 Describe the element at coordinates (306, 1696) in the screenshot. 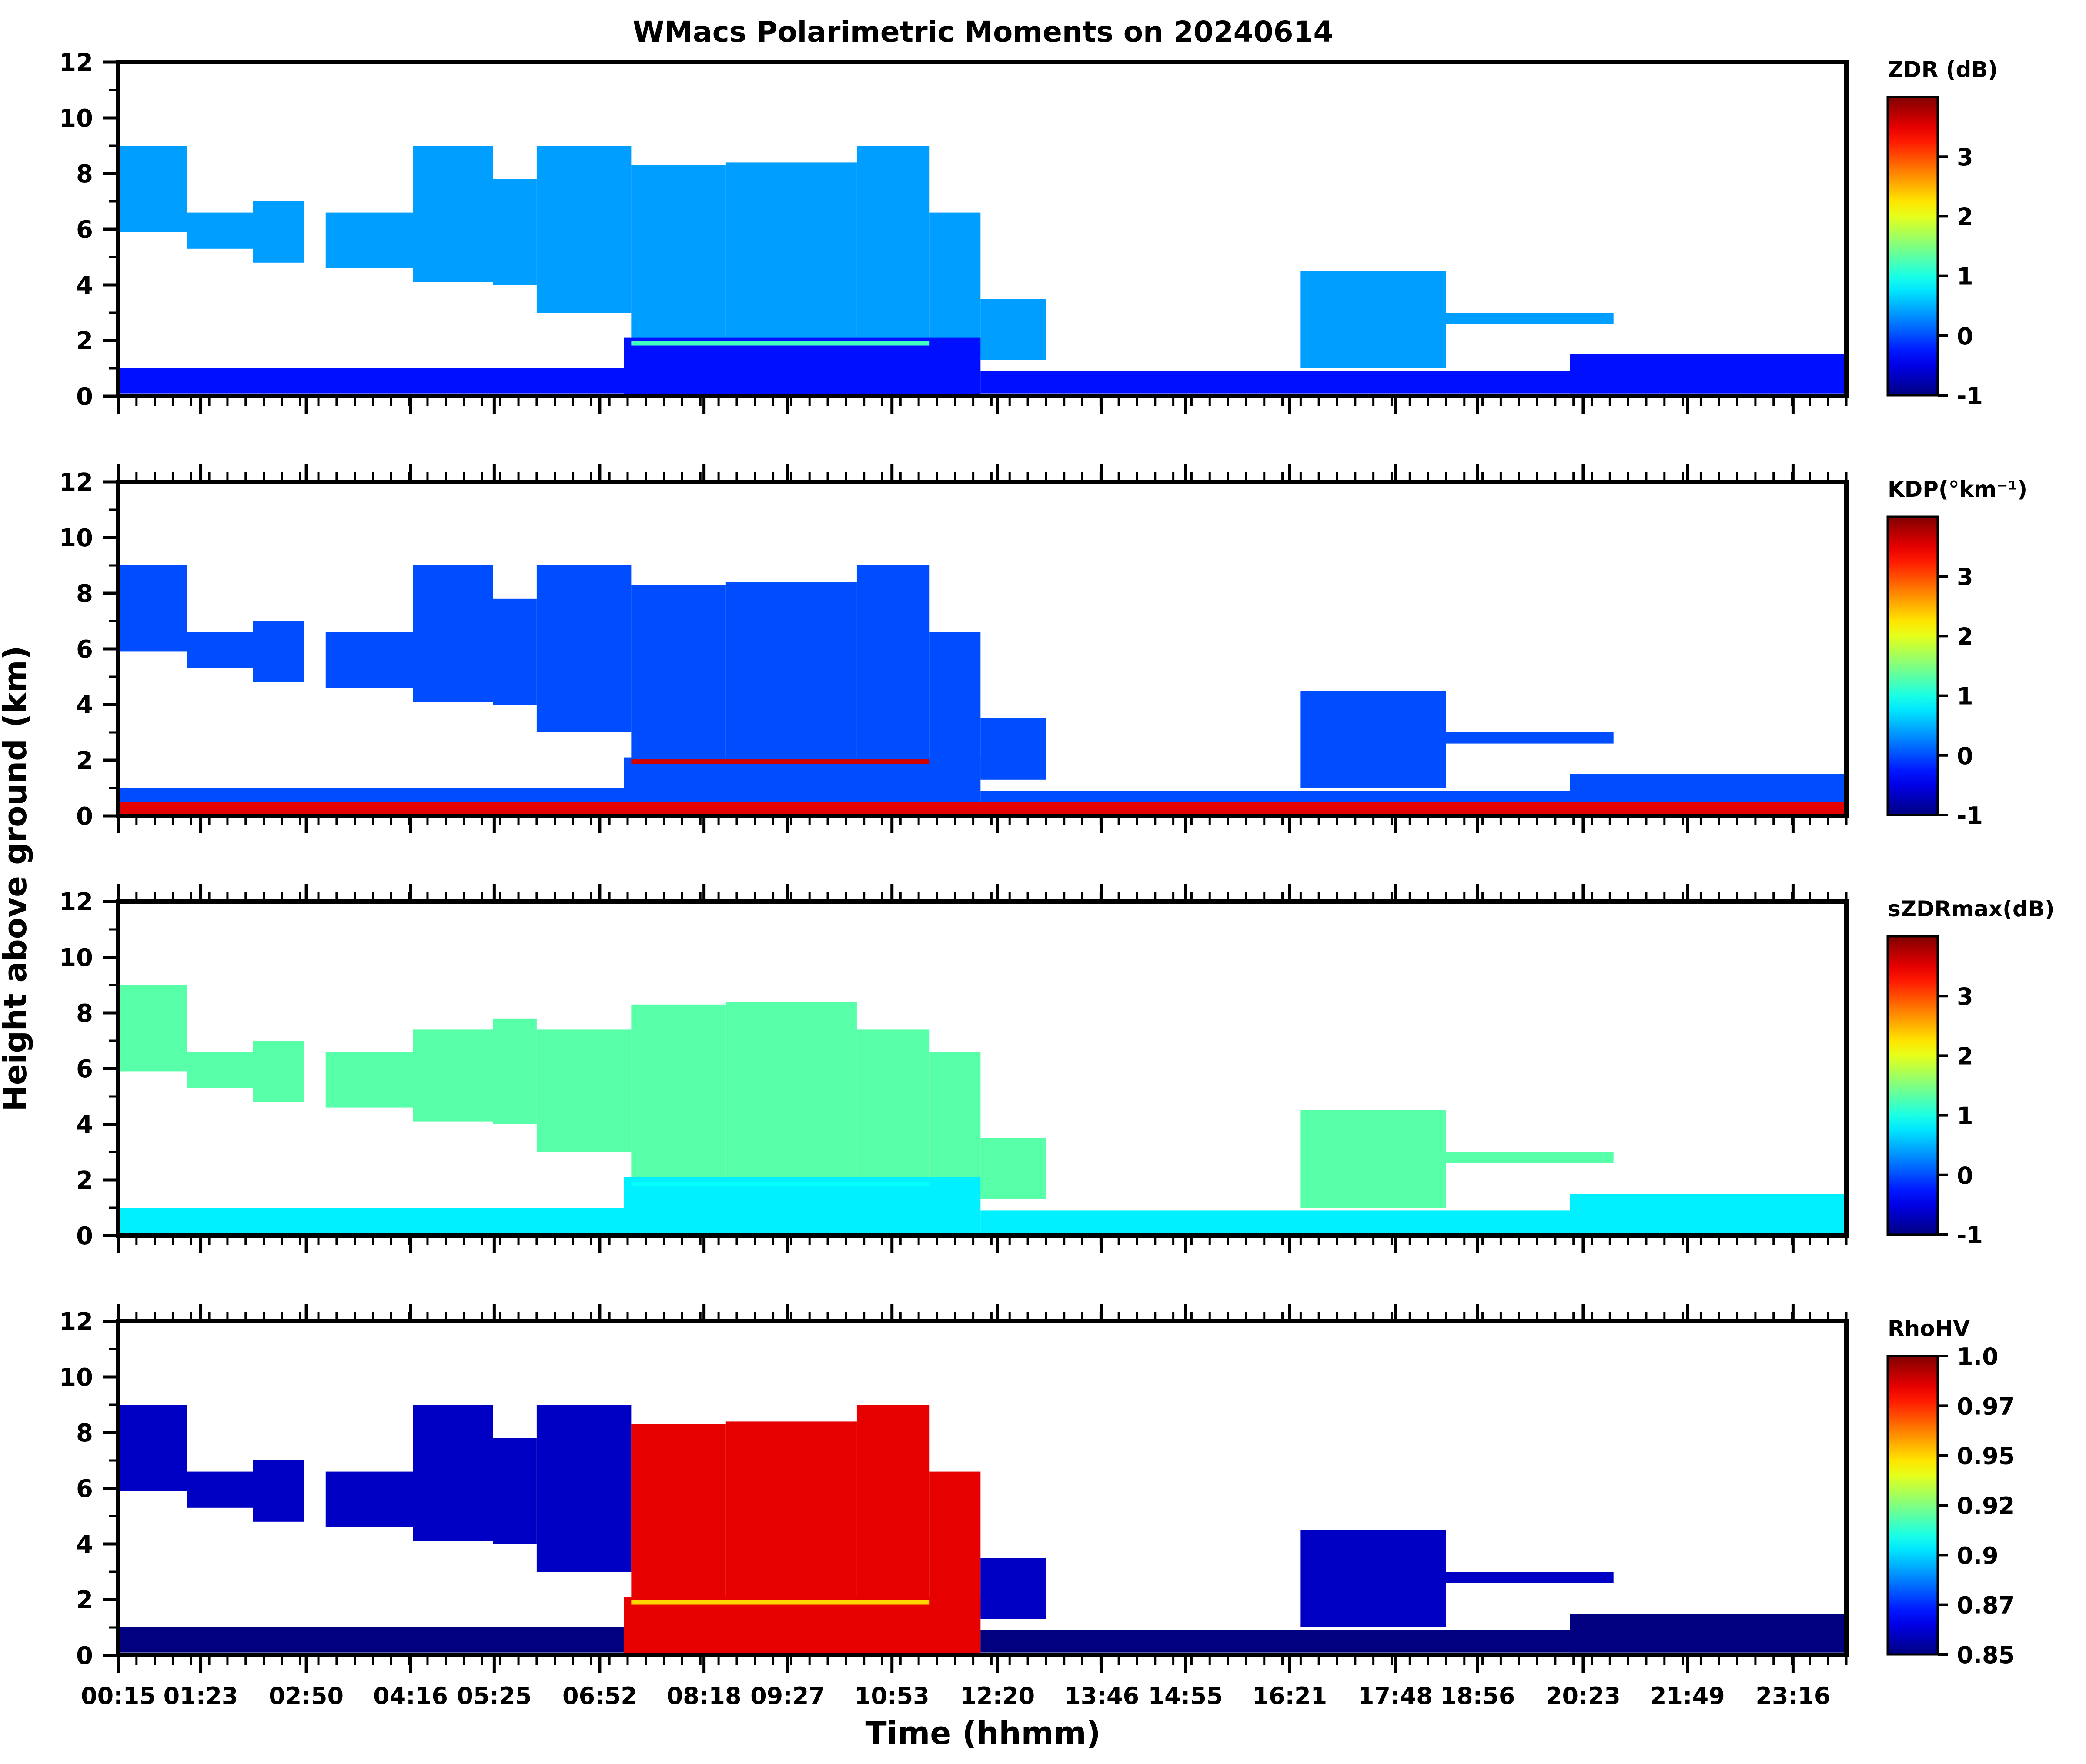

I see `x-tick-label: 02:50` at that location.